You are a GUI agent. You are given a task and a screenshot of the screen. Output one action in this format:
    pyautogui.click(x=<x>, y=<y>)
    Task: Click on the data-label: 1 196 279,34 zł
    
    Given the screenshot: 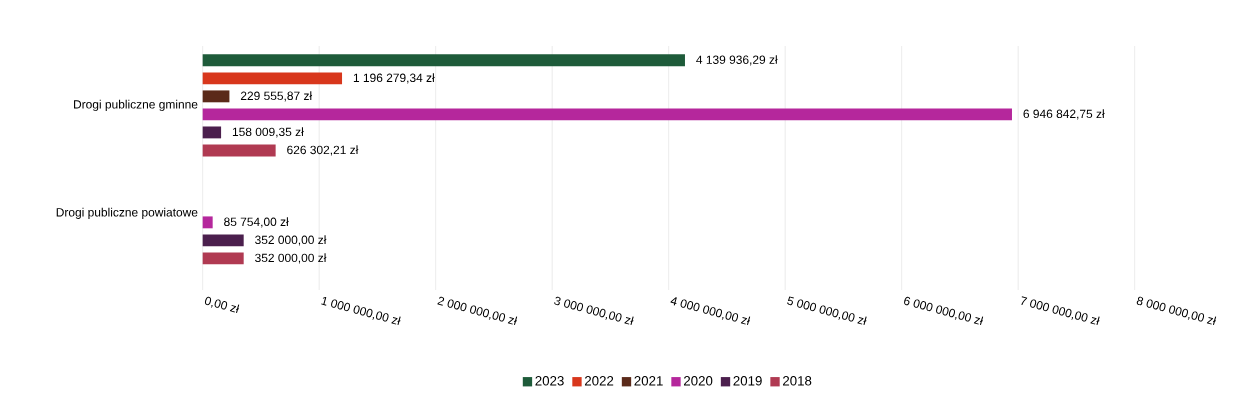 What is the action you would take?
    pyautogui.click(x=394, y=78)
    